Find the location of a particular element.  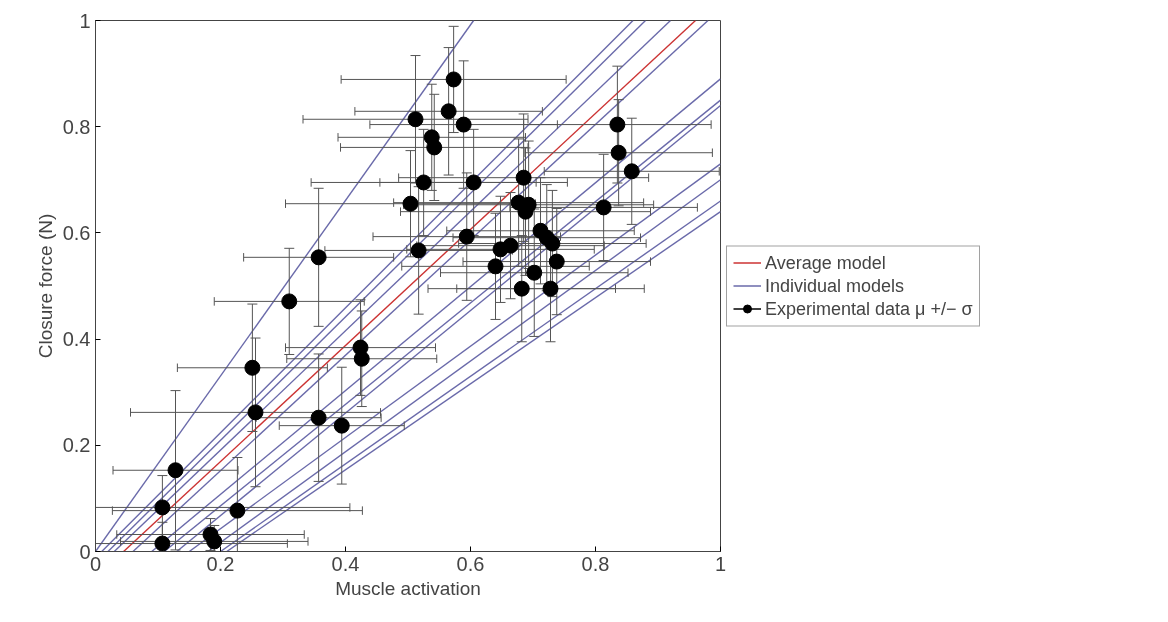

y-axis-title: Closure force (N) is located at coordinates (45, 286).